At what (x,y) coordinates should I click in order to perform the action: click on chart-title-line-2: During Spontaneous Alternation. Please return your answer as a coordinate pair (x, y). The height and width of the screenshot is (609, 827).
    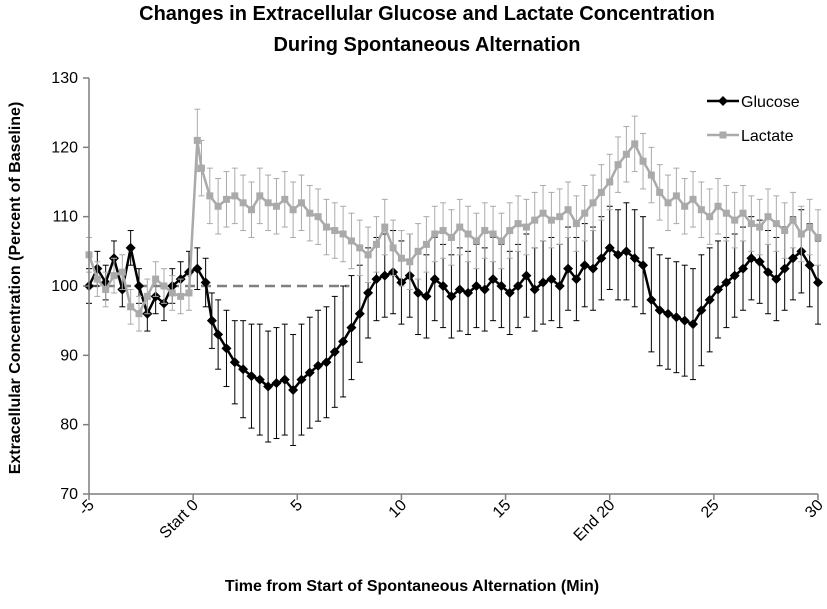
    Looking at the image, I should click on (426, 45).